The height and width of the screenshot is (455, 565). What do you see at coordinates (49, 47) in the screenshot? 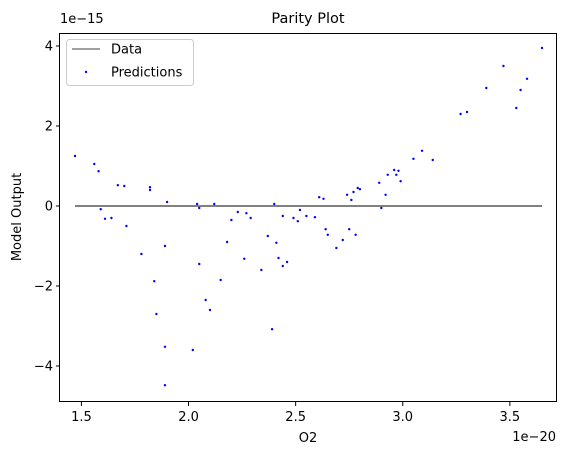
I see `y-tick-label: 4` at bounding box center [49, 47].